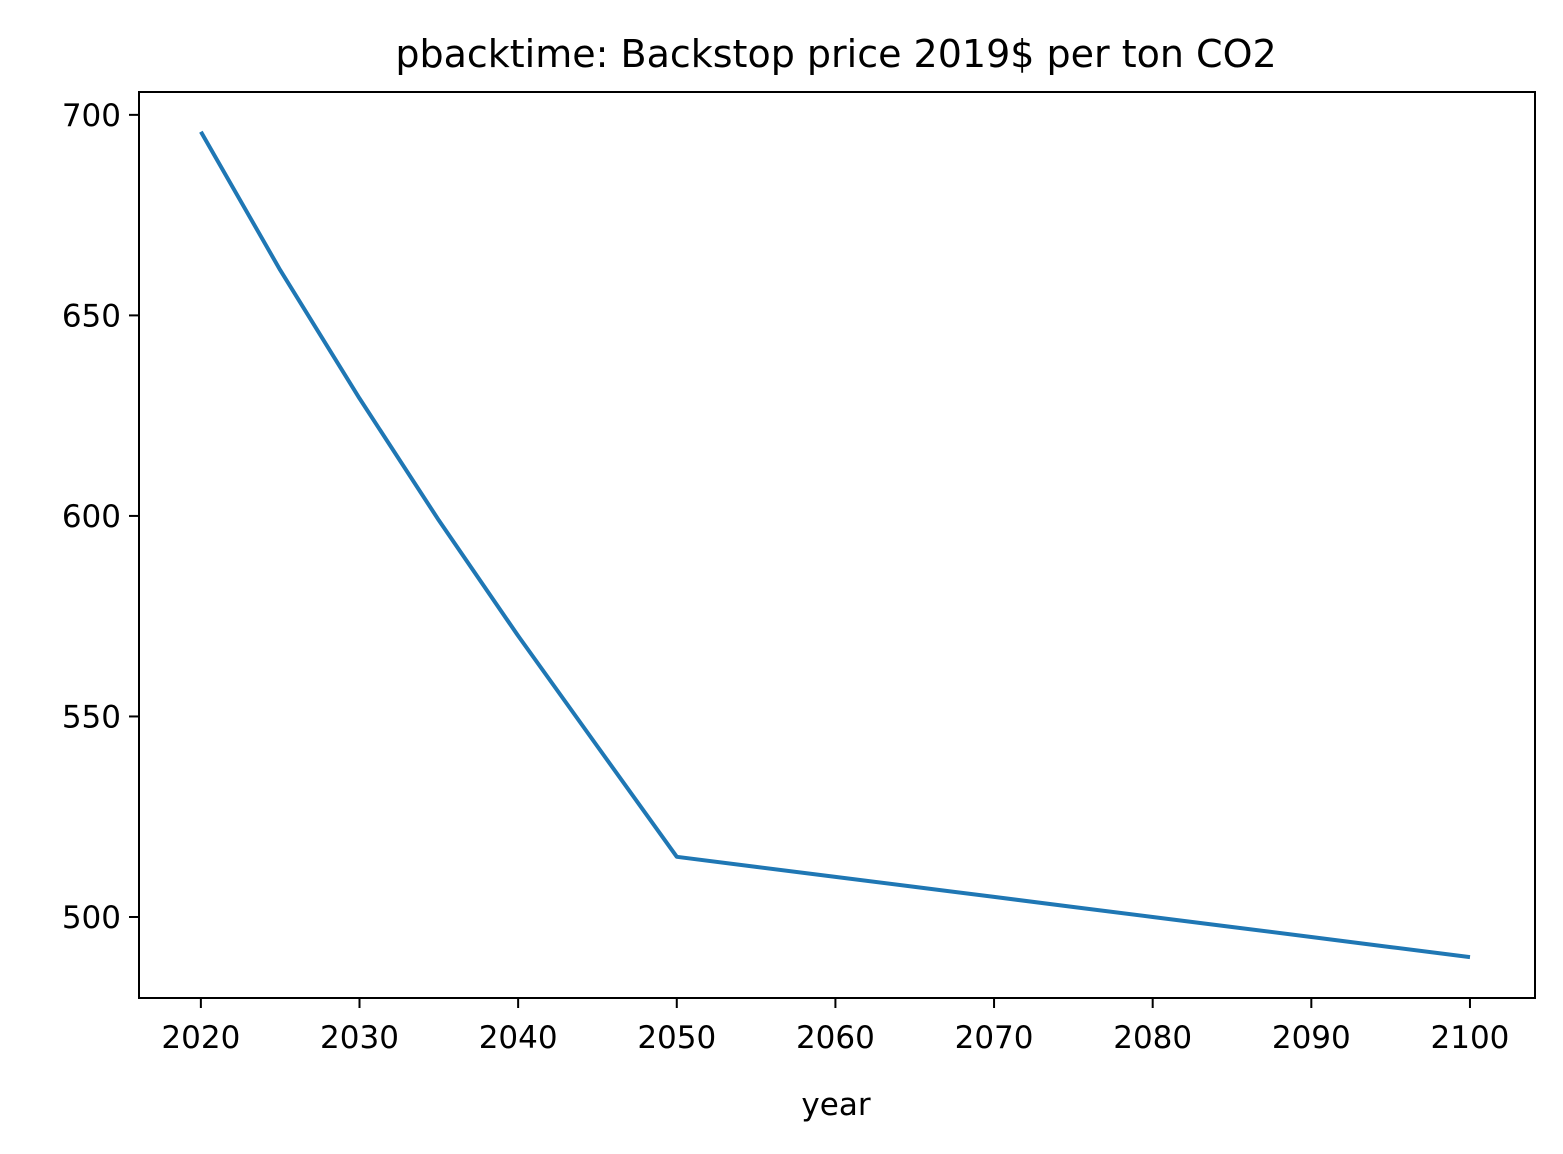 This screenshot has width=1563, height=1154. I want to click on x-tick-label-2040: 2040, so click(518, 1038).